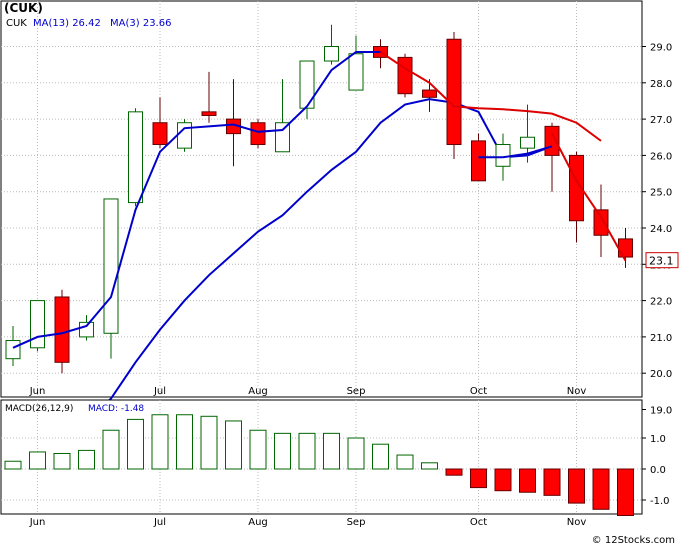 This screenshot has height=546, width=680. I want to click on legend-ma3-value: 23.66, so click(157, 23).